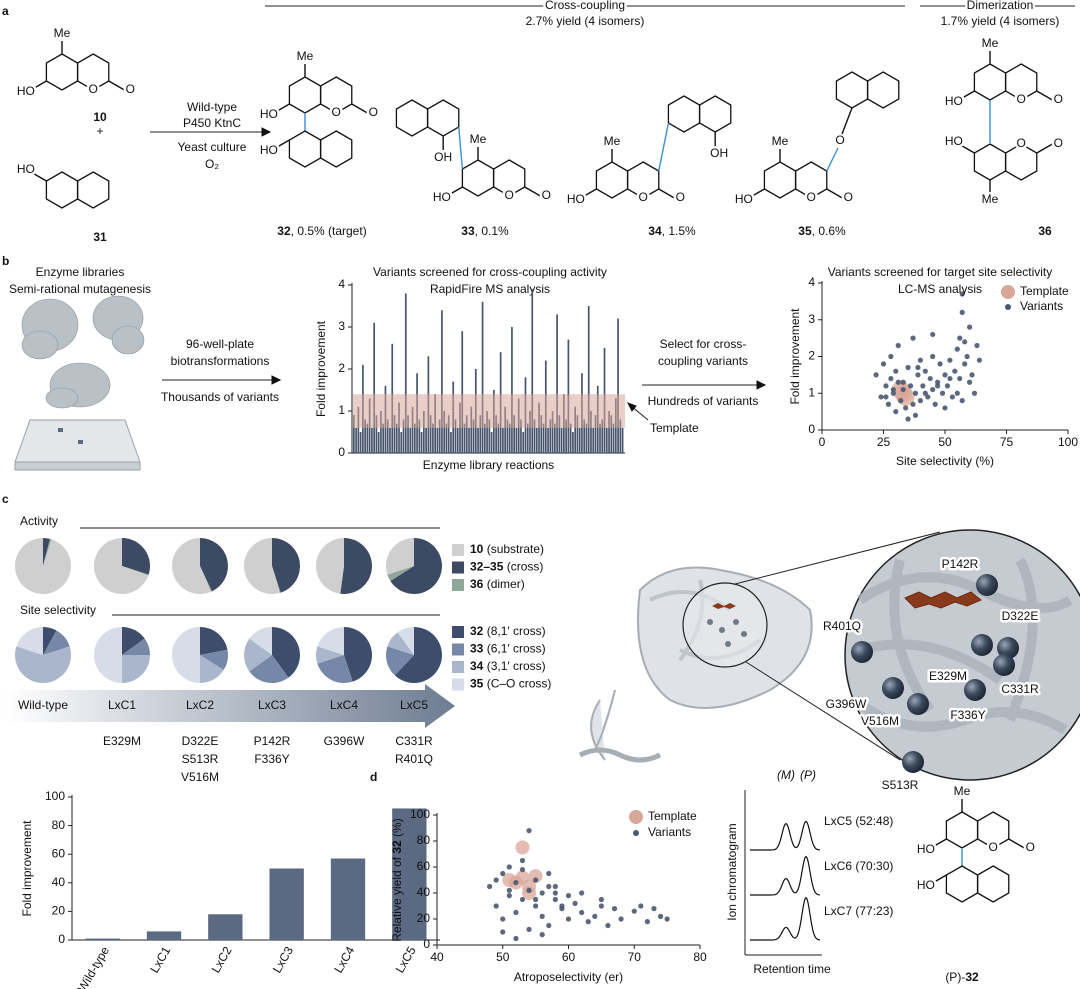  What do you see at coordinates (284, 231) in the screenshot?
I see `compound-label-part: 32` at bounding box center [284, 231].